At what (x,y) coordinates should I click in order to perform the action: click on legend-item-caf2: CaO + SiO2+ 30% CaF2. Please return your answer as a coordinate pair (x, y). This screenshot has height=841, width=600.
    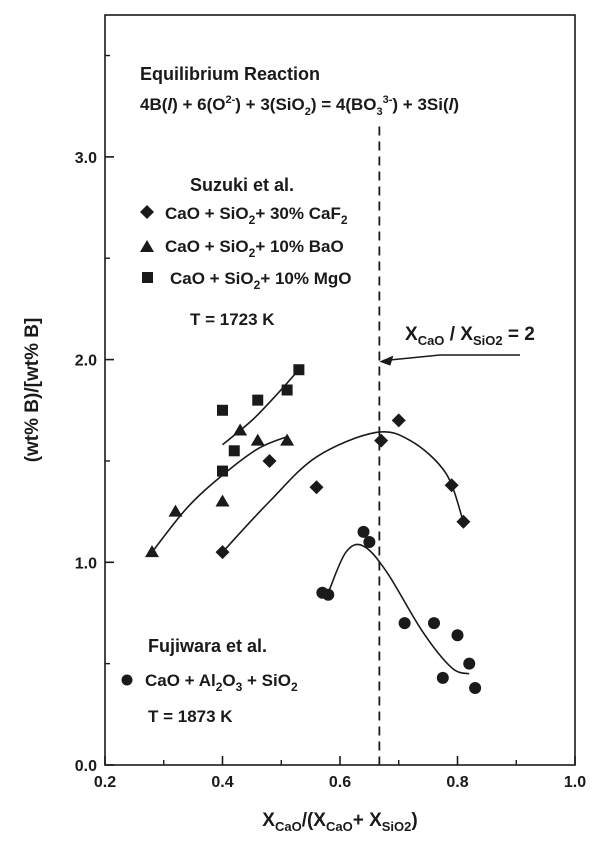
    Looking at the image, I should click on (244, 215).